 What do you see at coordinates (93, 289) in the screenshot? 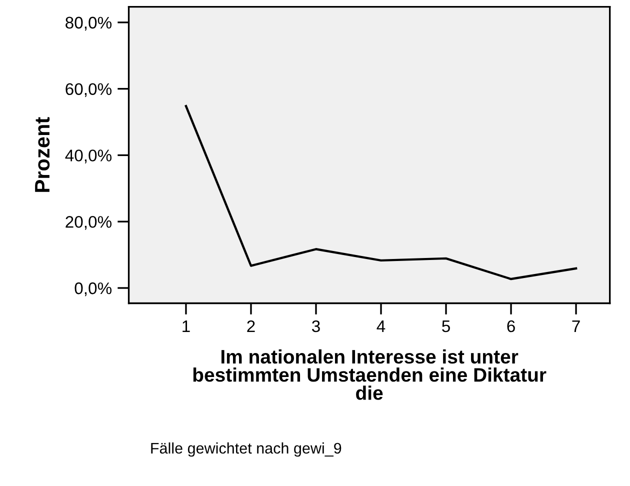
I see `y-tick-label: 0,0%` at bounding box center [93, 289].